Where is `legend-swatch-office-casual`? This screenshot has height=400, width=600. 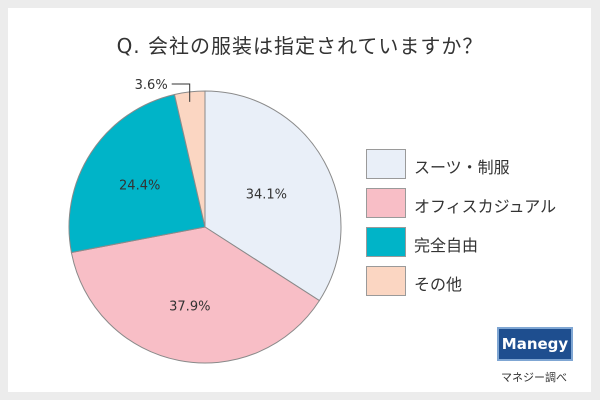
legend-swatch-office-casual is located at coordinates (386, 203).